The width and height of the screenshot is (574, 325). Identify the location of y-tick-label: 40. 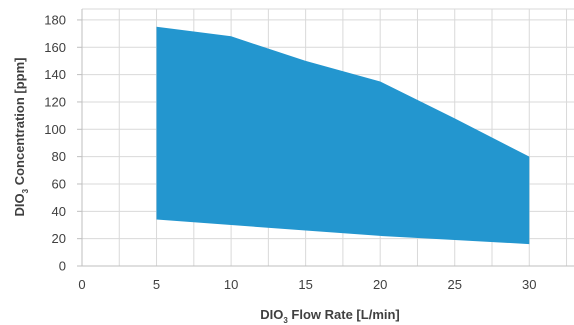
(59, 211).